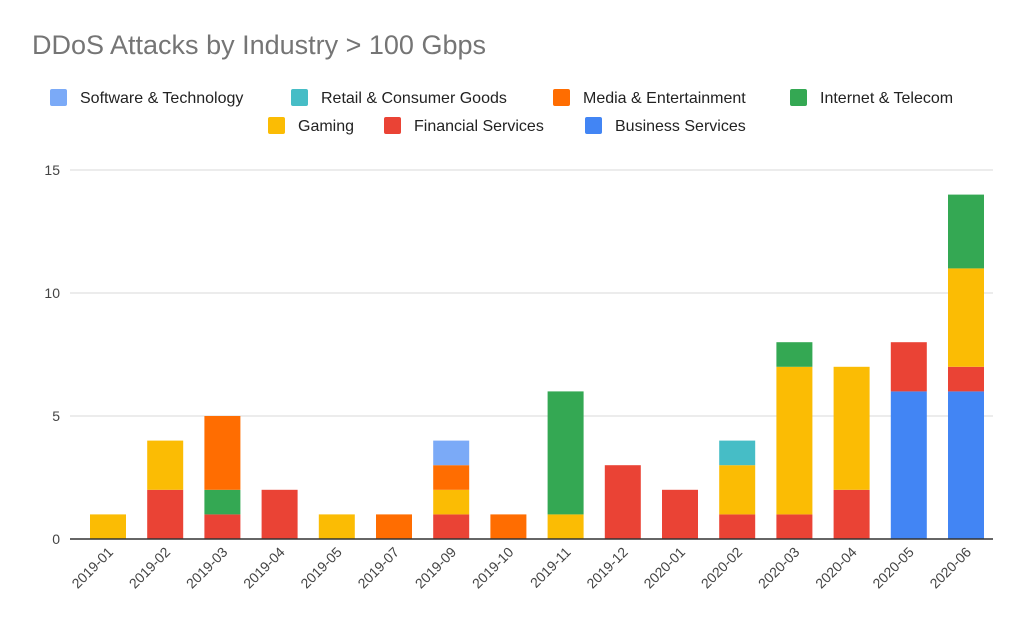  What do you see at coordinates (321, 568) in the screenshot?
I see `x-tick-label: 2019-05` at bounding box center [321, 568].